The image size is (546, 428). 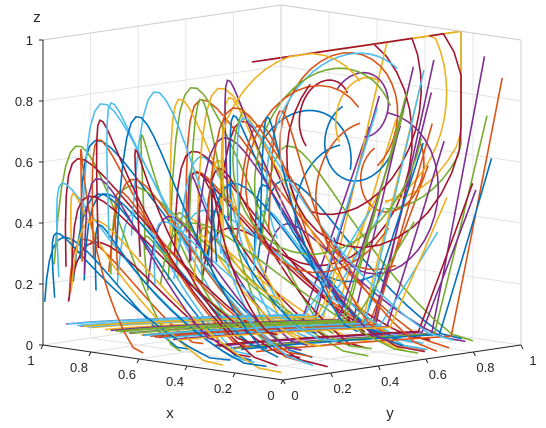 I want to click on x-tick-label: 0.6, so click(x=127, y=374).